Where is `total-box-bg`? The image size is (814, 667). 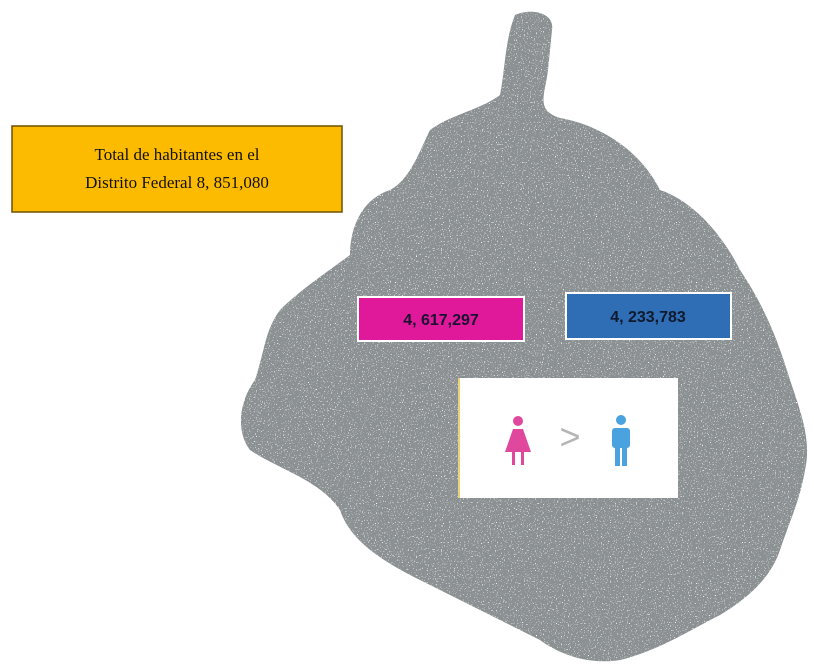
total-box-bg is located at coordinates (177, 169).